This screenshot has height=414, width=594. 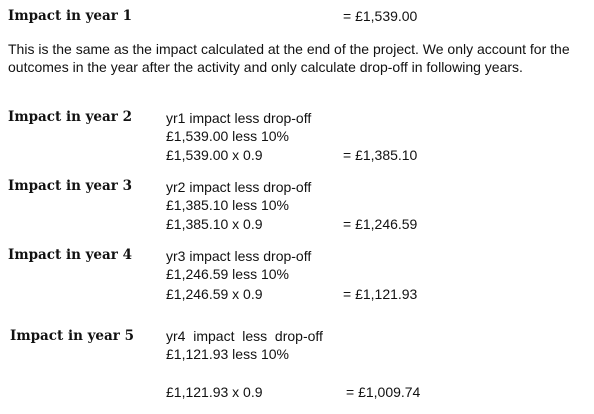 I want to click on year3-line1: yr2 impact less drop-off, so click(x=239, y=187).